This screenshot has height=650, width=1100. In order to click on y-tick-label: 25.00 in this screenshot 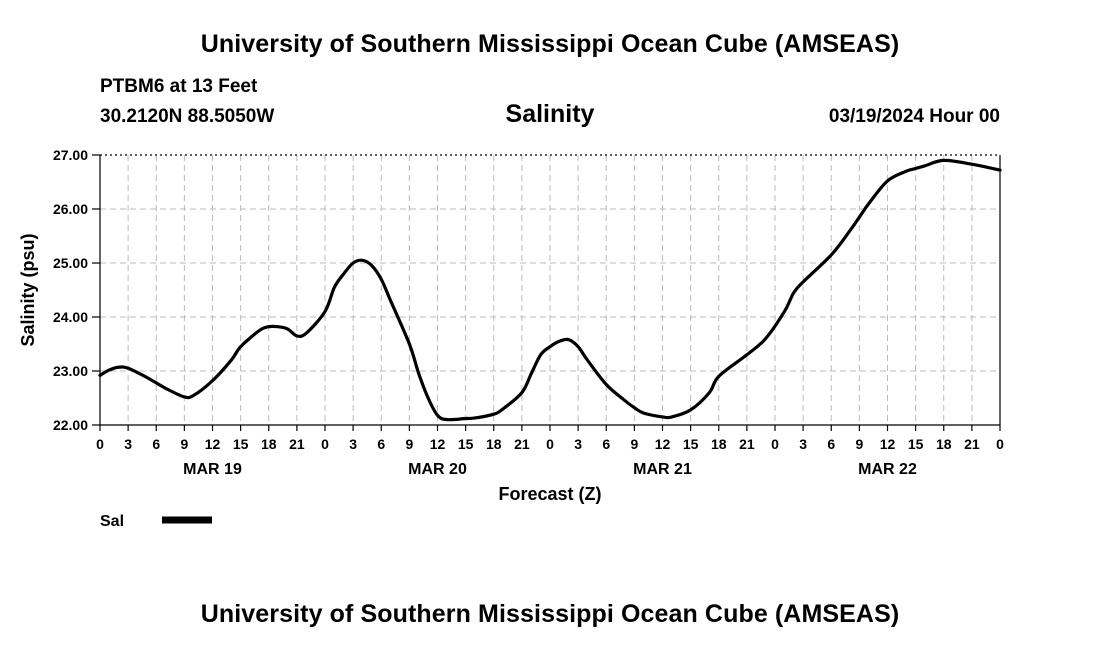, I will do `click(70, 263)`.